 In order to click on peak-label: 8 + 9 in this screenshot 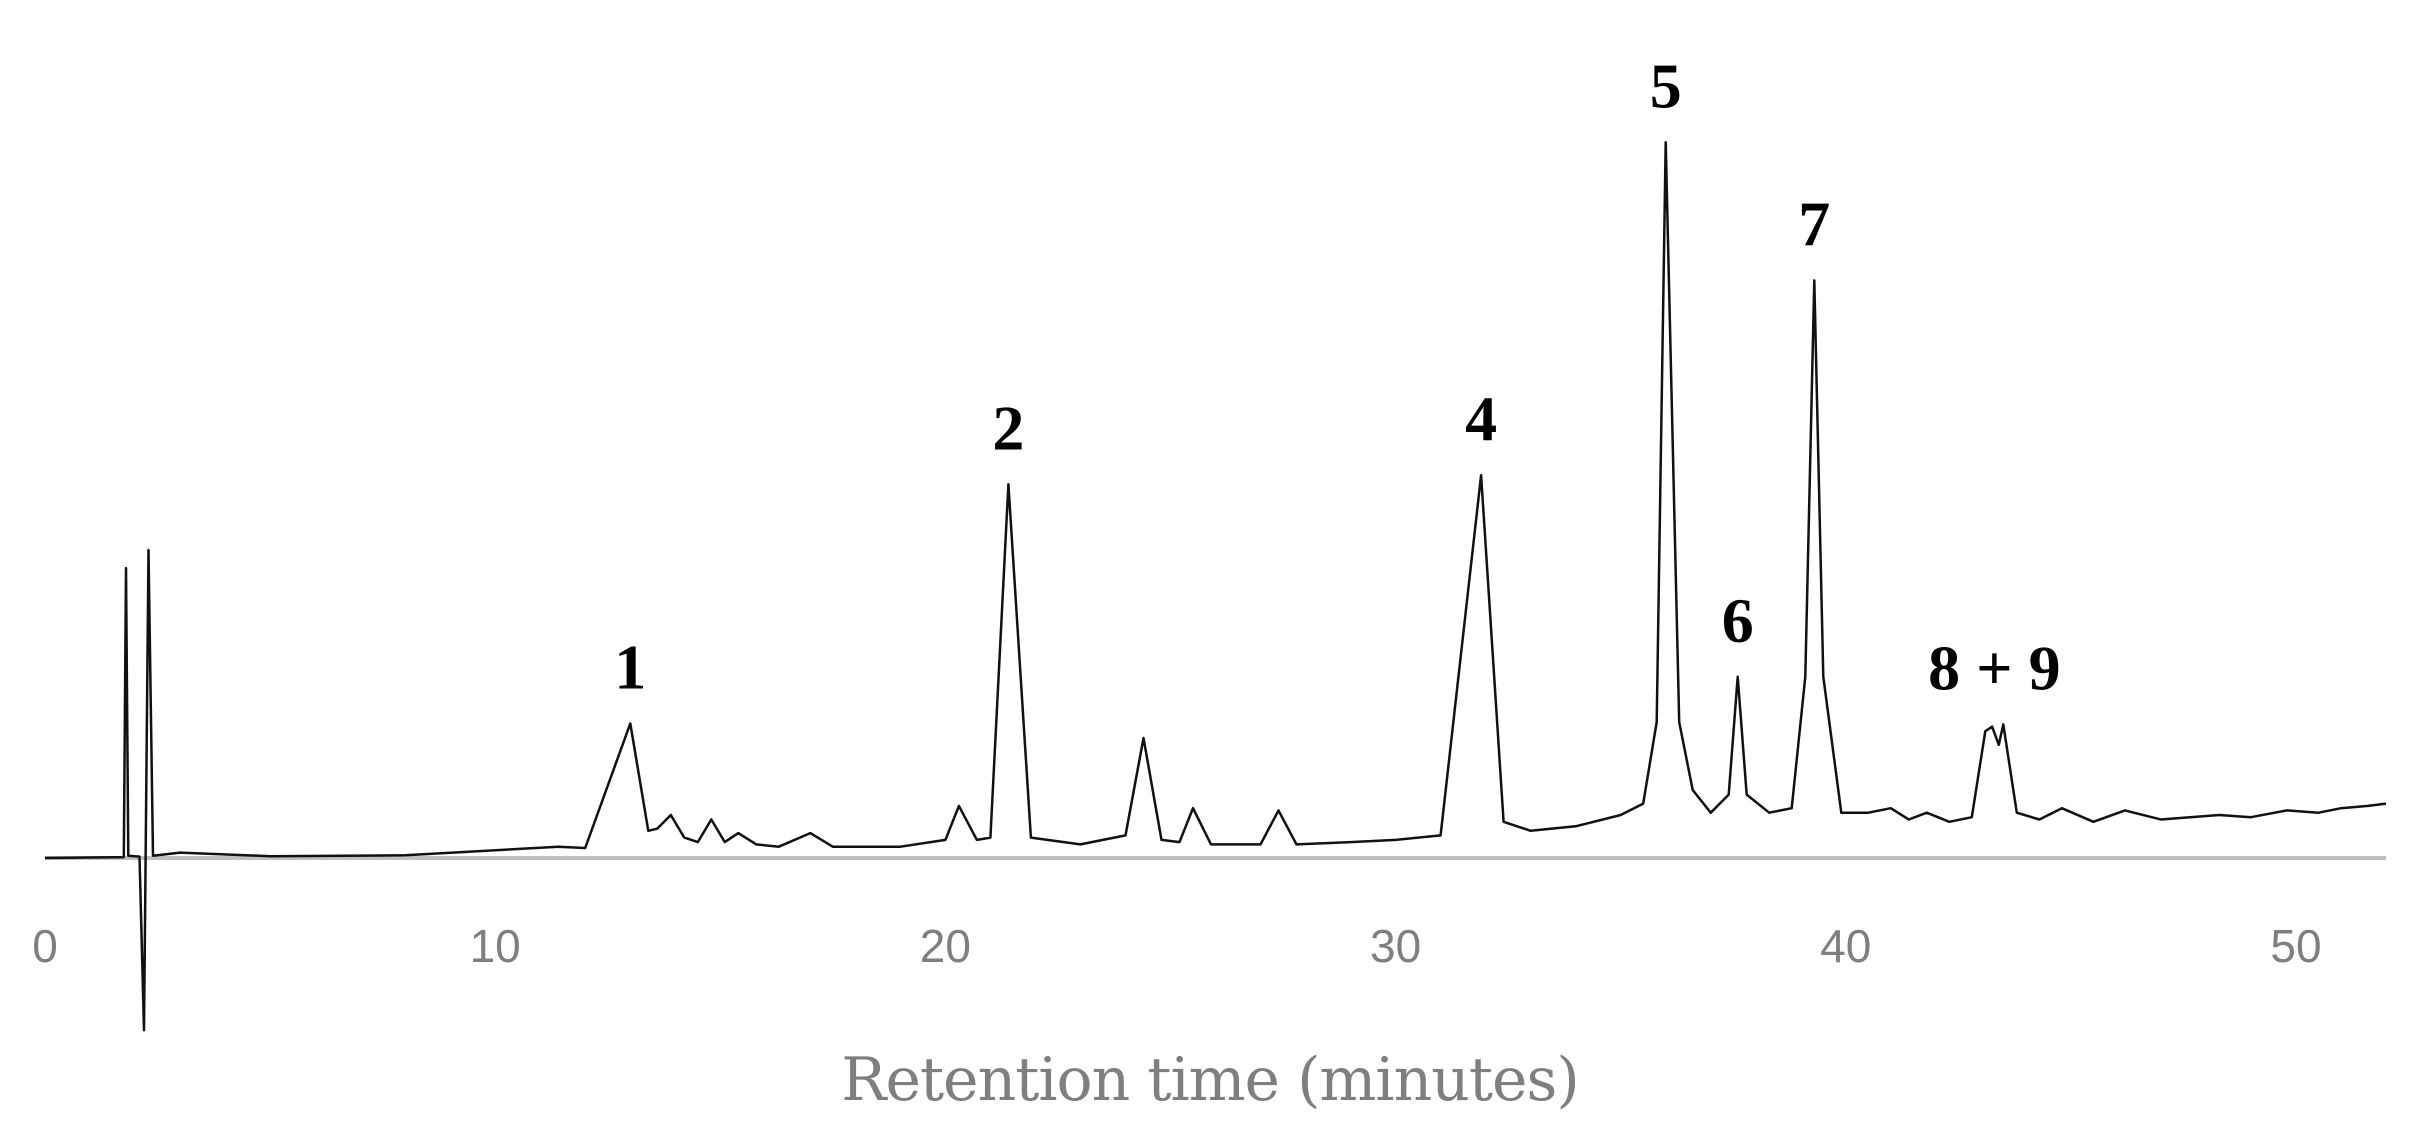, I will do `click(1994, 667)`.